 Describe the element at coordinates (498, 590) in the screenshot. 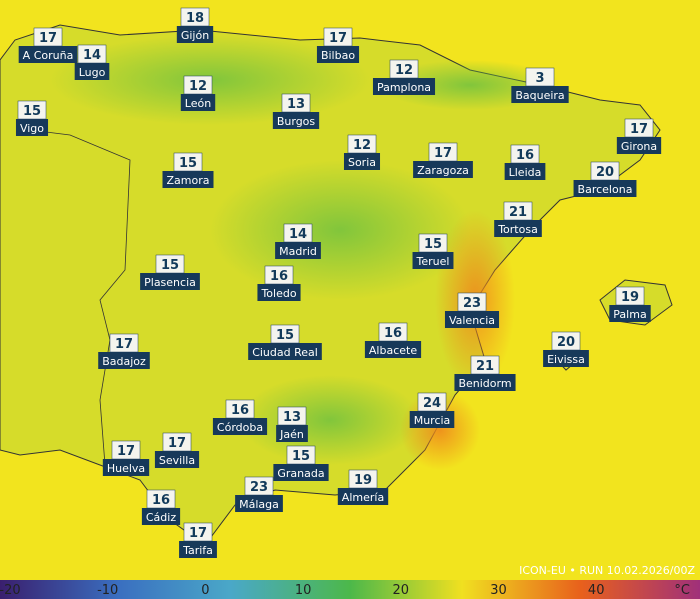

I see `colorbar-tick: 30` at that location.